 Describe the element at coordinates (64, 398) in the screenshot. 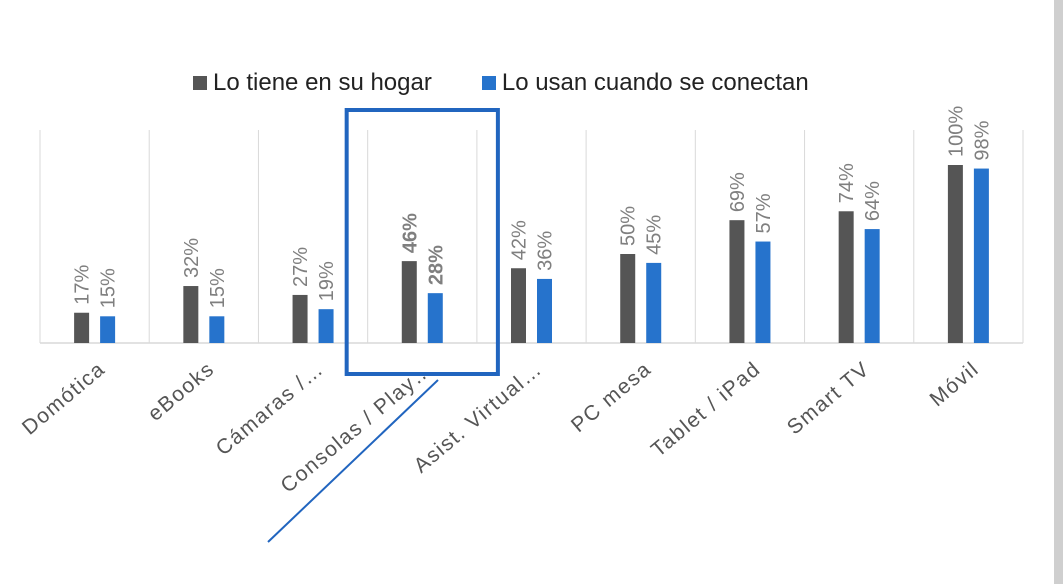

I see `x-tick-label: Domótica` at that location.